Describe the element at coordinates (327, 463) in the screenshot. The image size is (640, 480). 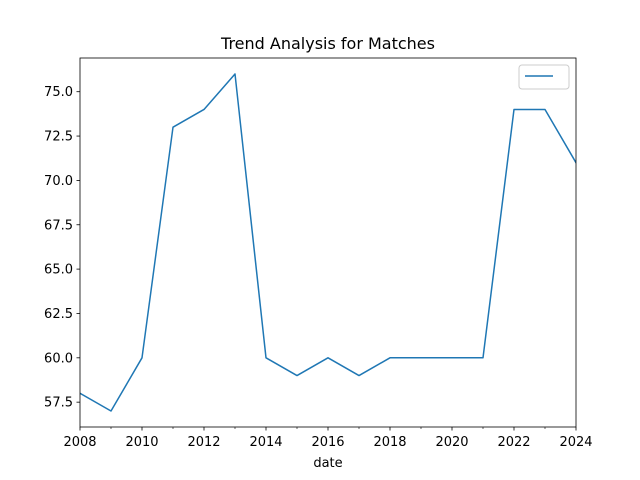
I see `x-axis-title: date` at that location.